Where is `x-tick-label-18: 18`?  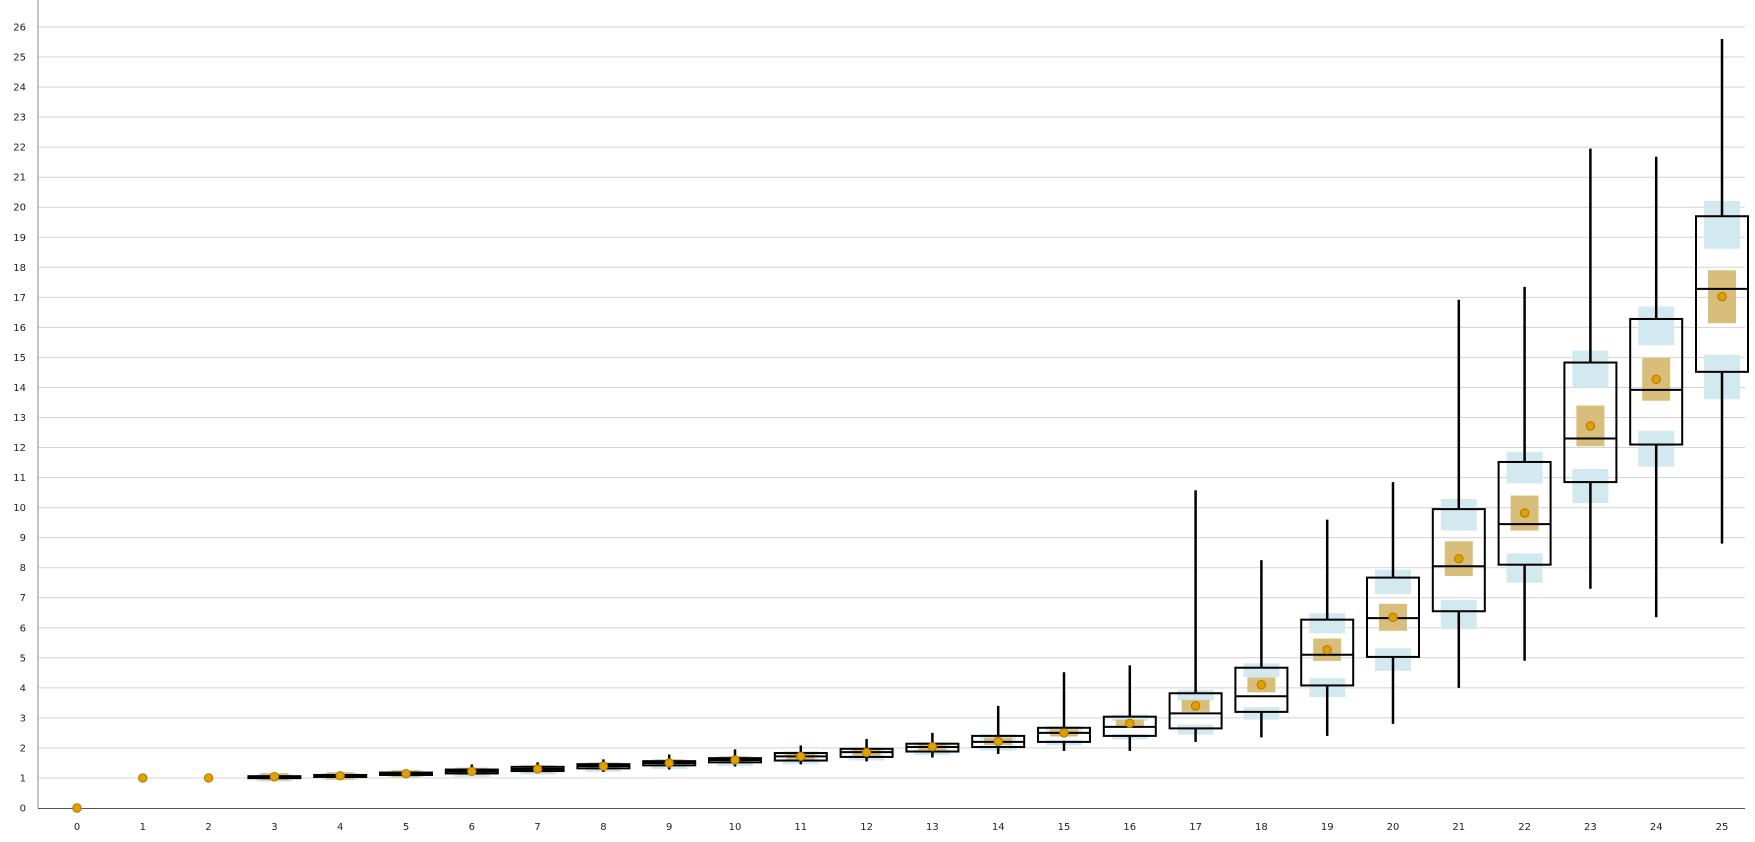
x-tick-label-18: 18 is located at coordinates (1261, 827).